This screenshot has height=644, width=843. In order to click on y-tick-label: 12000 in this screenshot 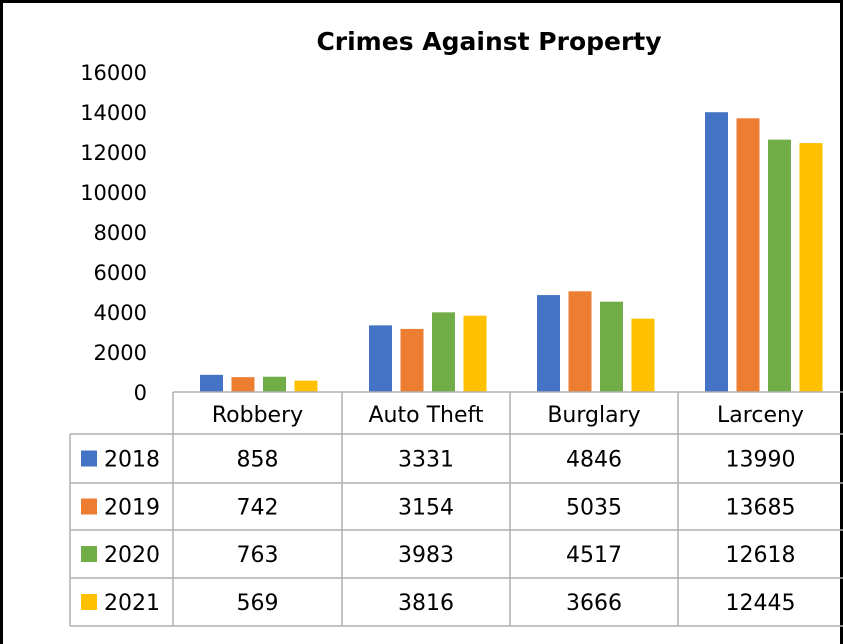, I will do `click(113, 153)`.